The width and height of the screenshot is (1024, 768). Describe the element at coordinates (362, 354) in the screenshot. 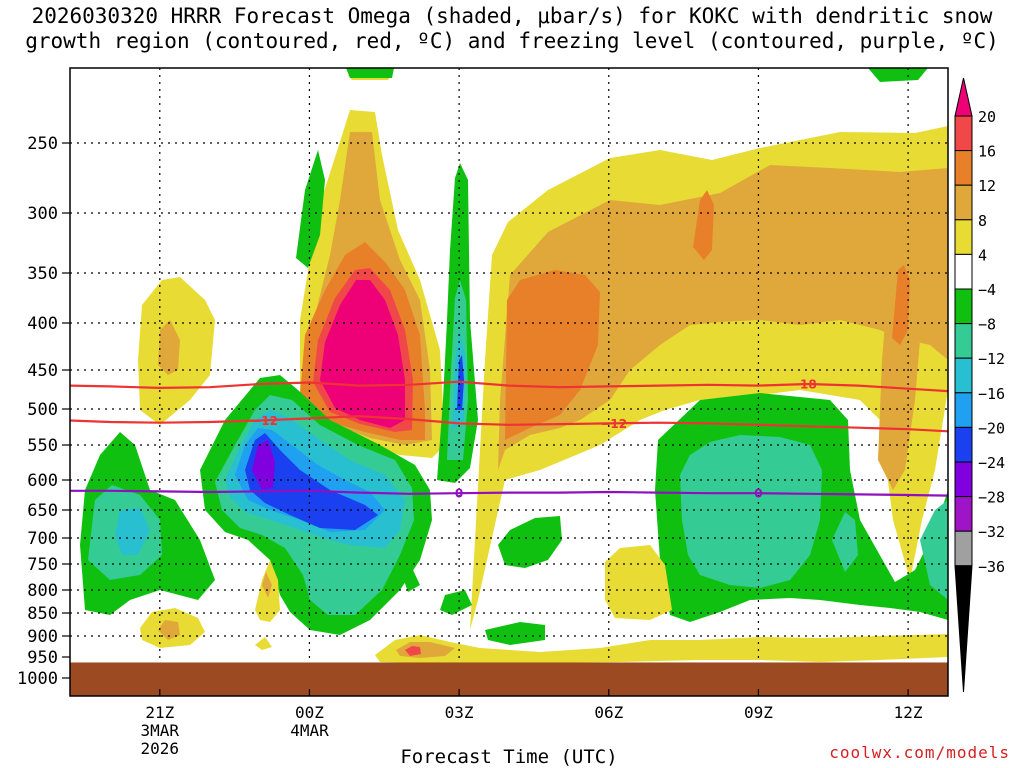

I see `big-magenta-core` at that location.